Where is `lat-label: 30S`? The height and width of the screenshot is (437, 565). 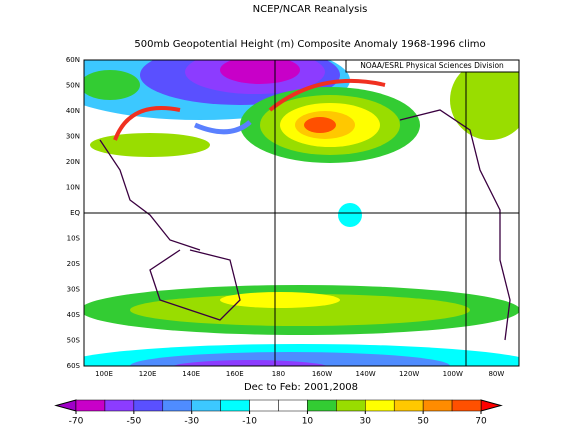 lat-label: 30S is located at coordinates (74, 290).